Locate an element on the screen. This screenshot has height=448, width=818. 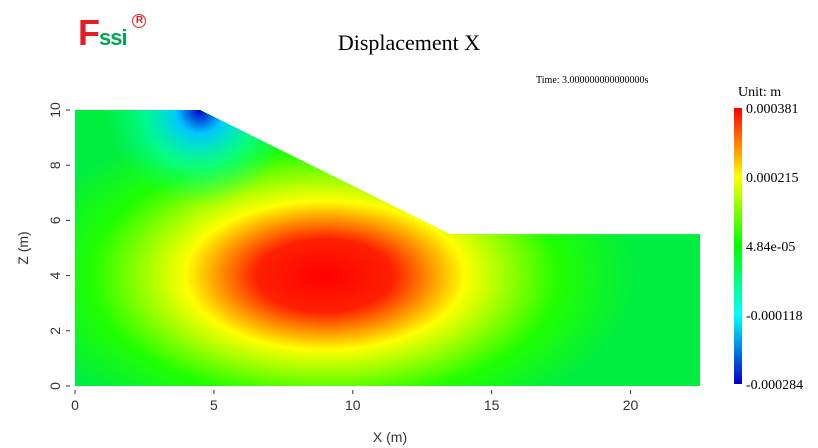
y-tick-label: 8 is located at coordinates (55, 165).